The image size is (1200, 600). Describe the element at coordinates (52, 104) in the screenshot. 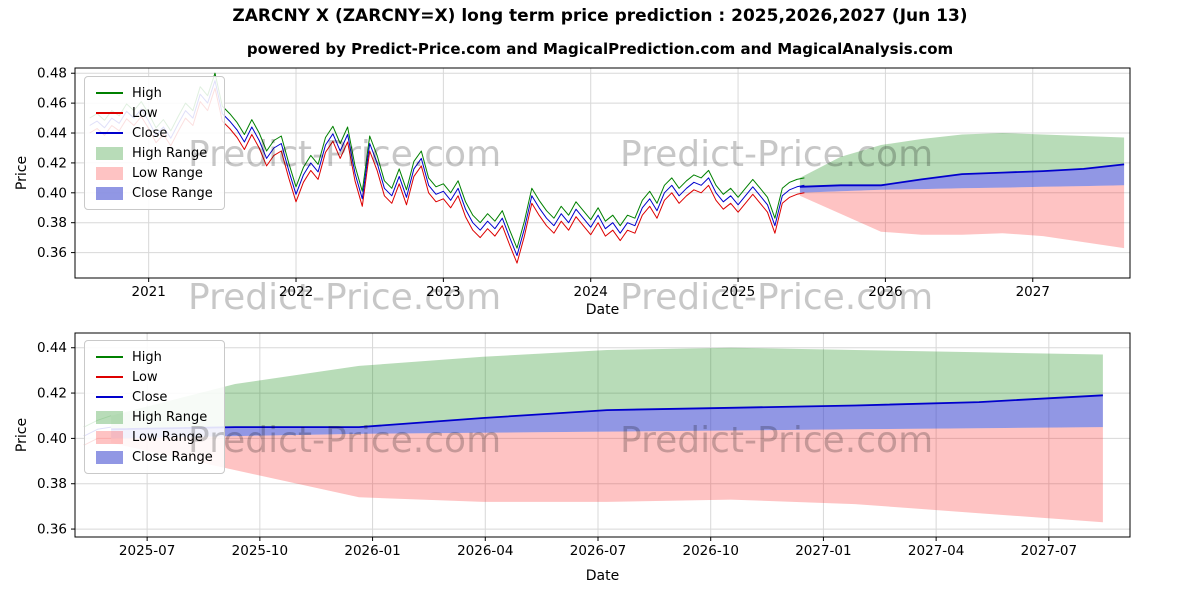

I see `y-tick-label: 0.46` at that location.